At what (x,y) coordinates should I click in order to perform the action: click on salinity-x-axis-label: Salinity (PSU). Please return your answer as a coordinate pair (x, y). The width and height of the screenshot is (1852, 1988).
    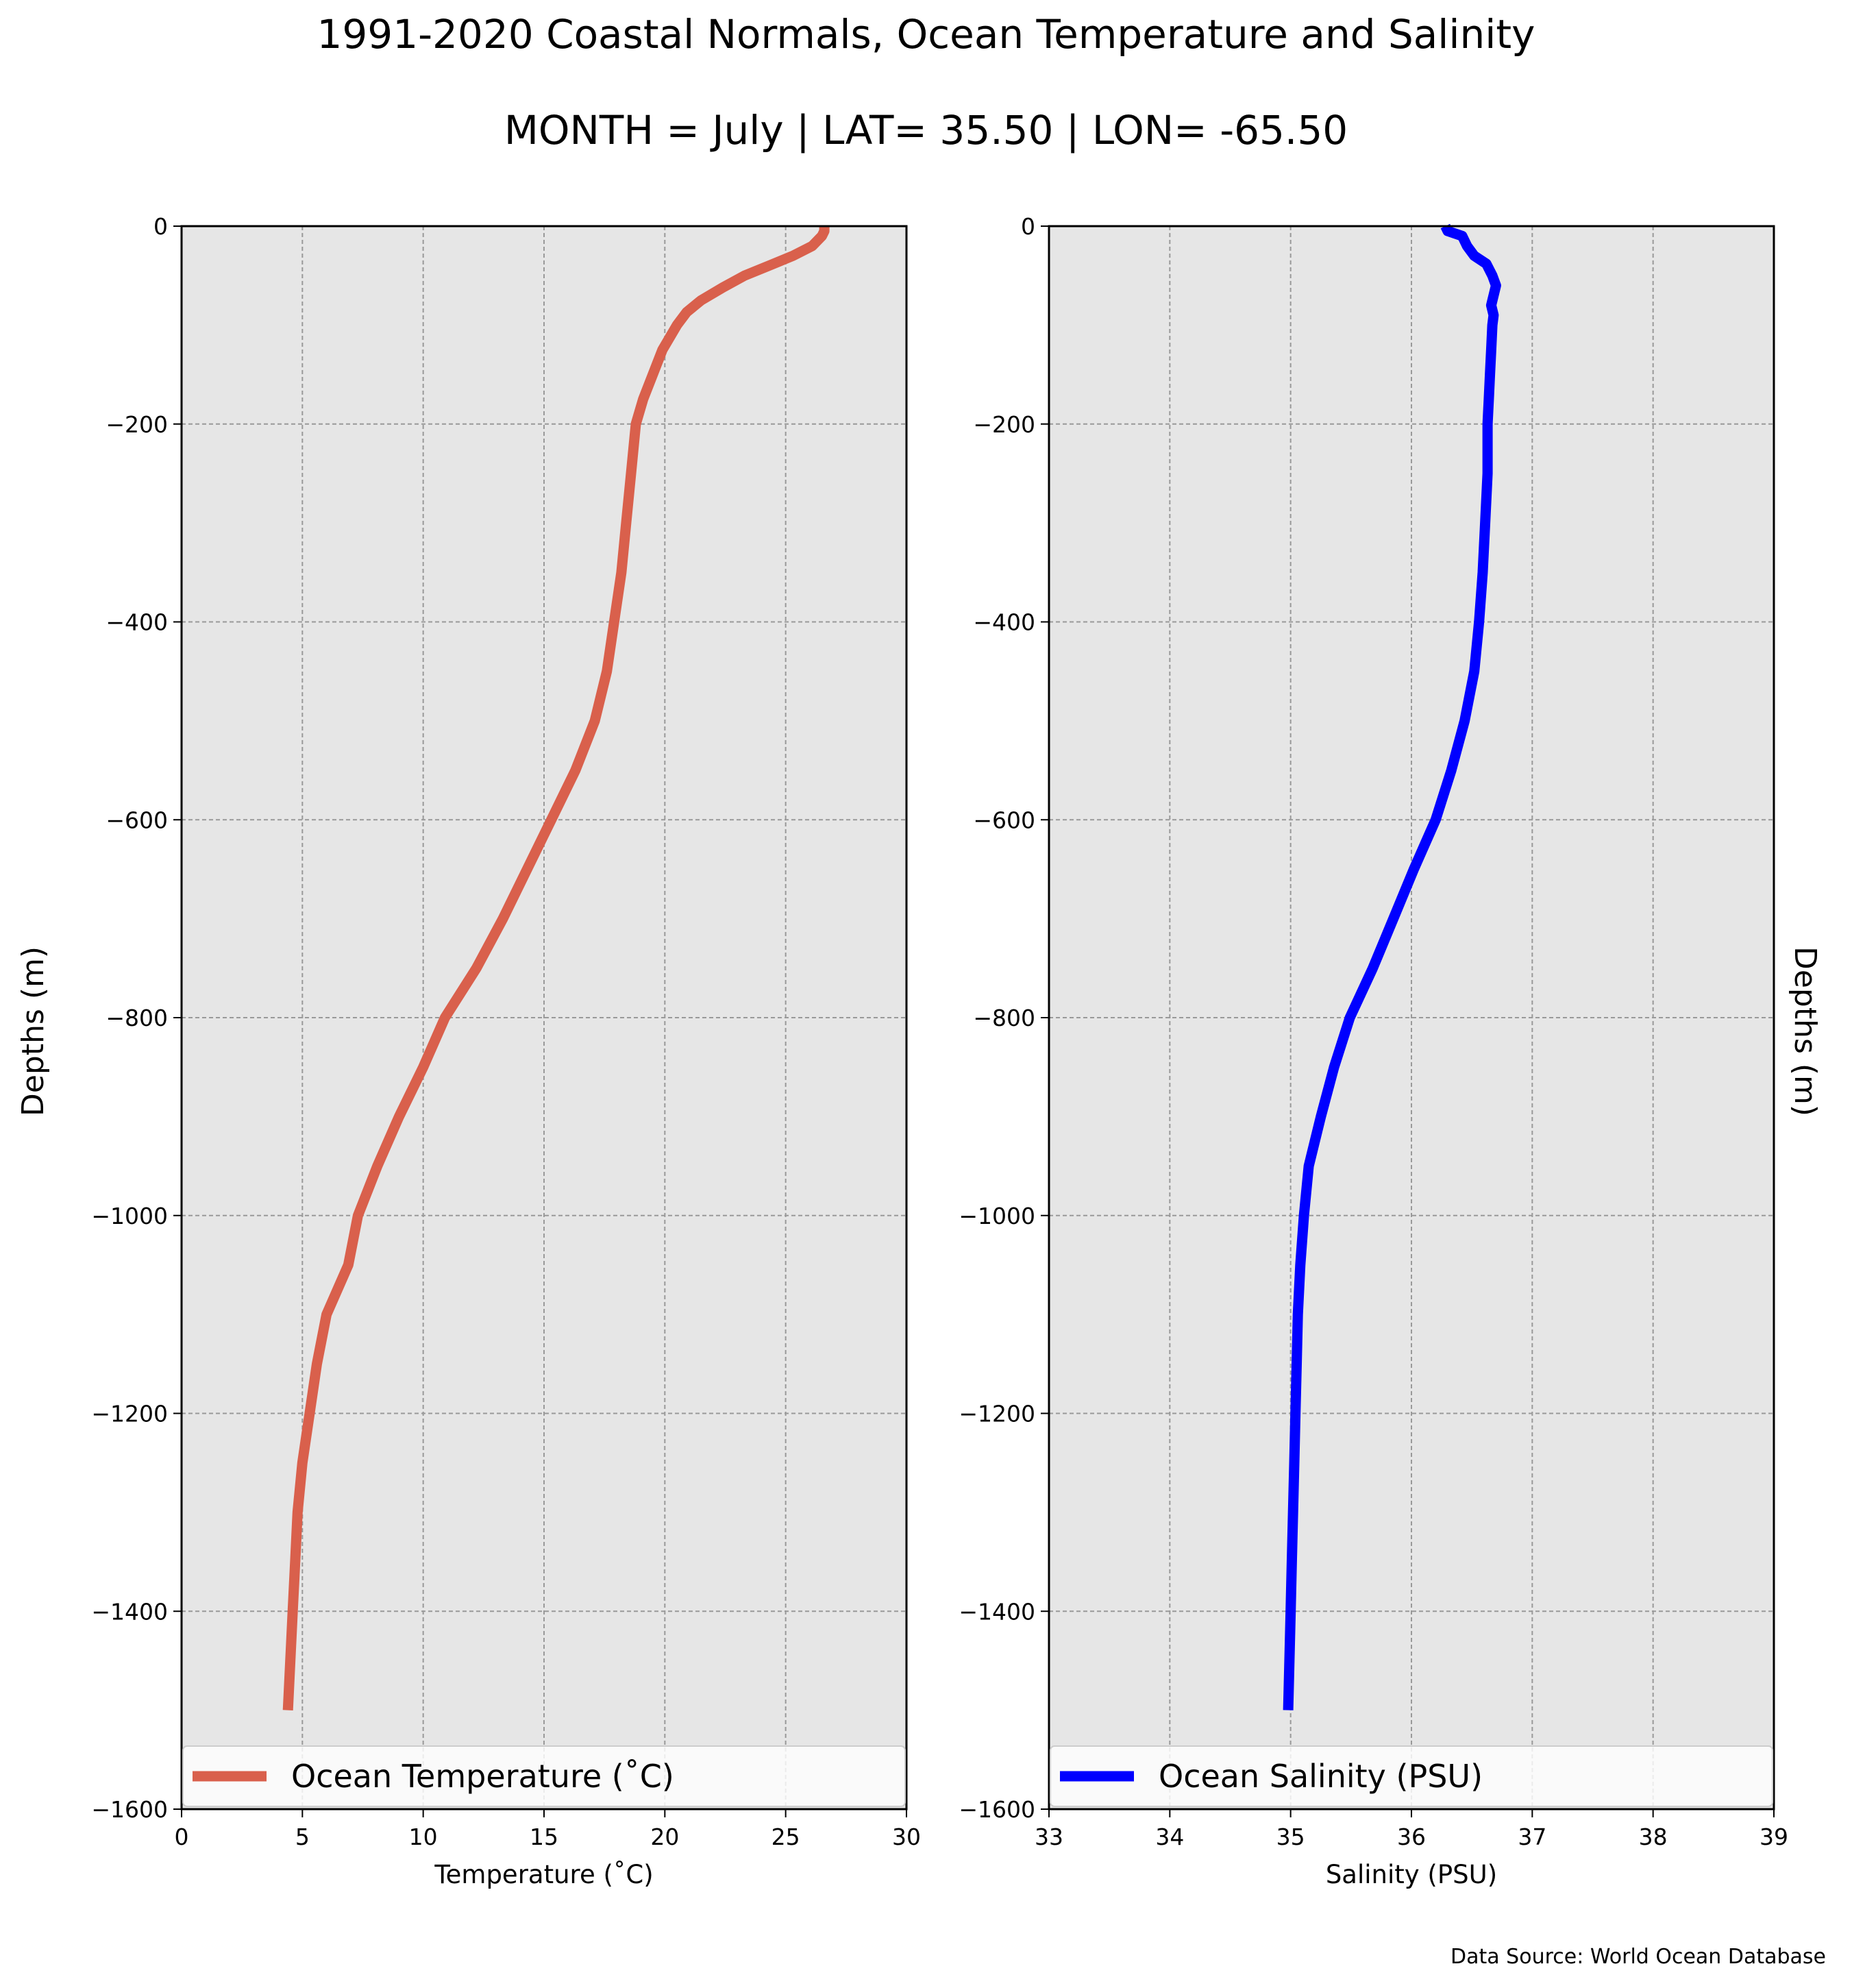
    Looking at the image, I should click on (1411, 1874).